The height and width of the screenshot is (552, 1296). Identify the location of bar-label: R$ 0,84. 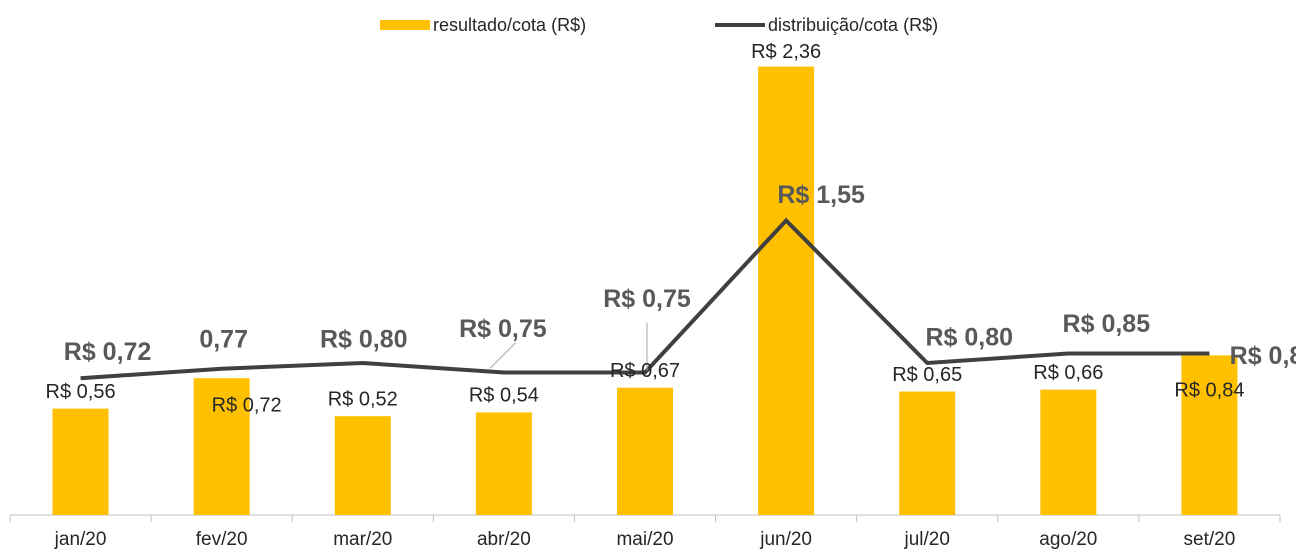
(1209, 391).